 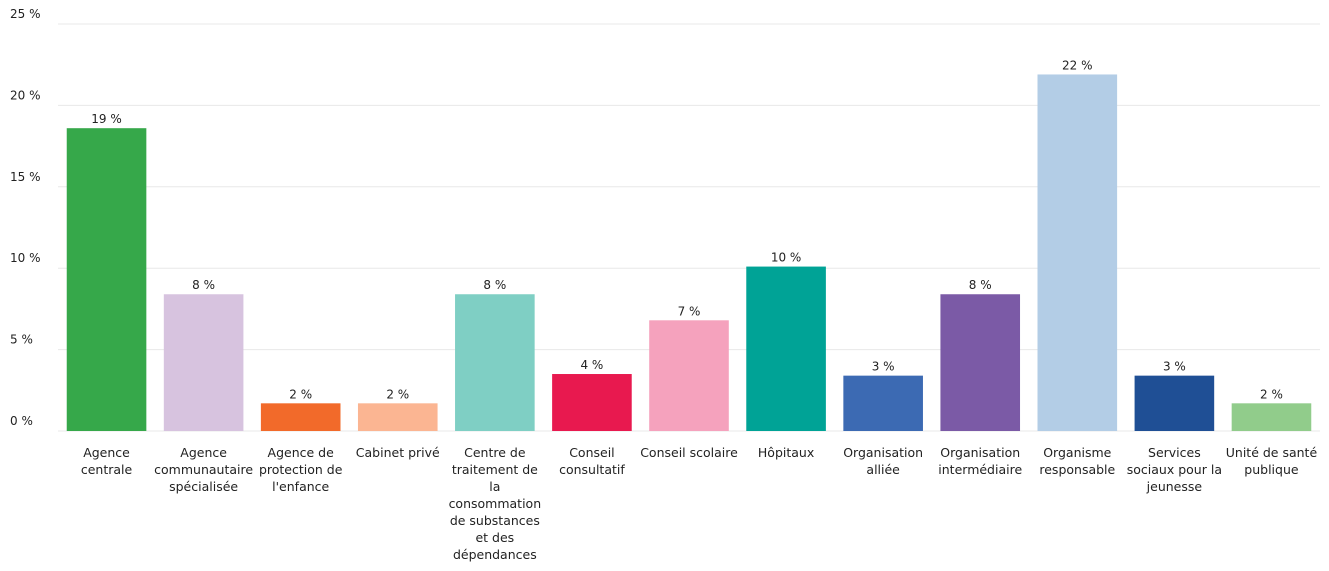 What do you see at coordinates (25, 14) in the screenshot?
I see `y-tick-label: 25 %` at bounding box center [25, 14].